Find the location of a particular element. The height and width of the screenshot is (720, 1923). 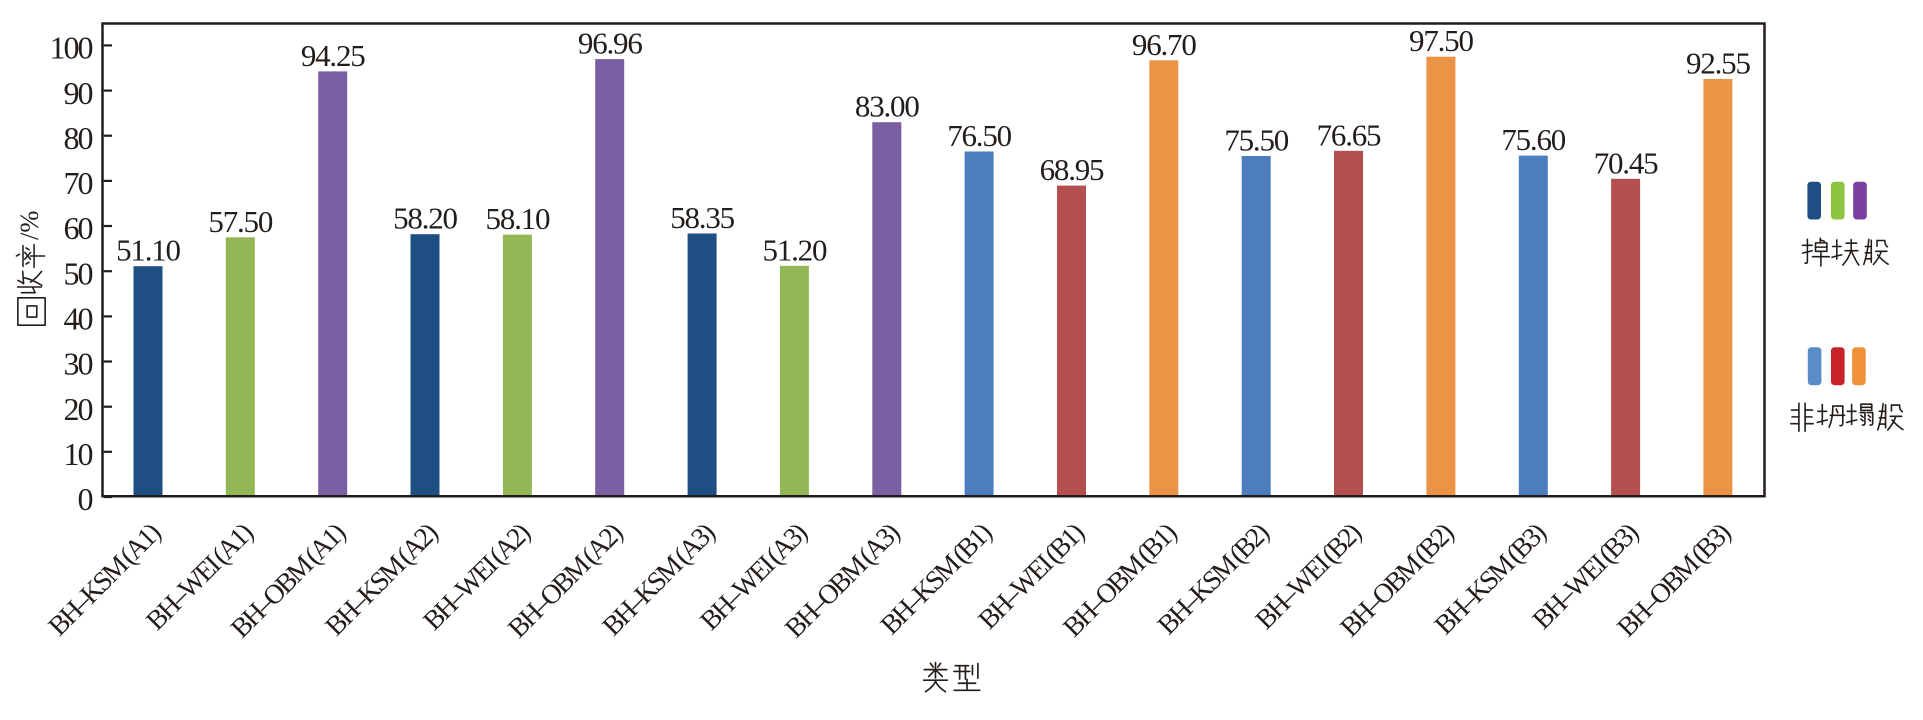

svg-text: 70.45 is located at coordinates (1626, 162).